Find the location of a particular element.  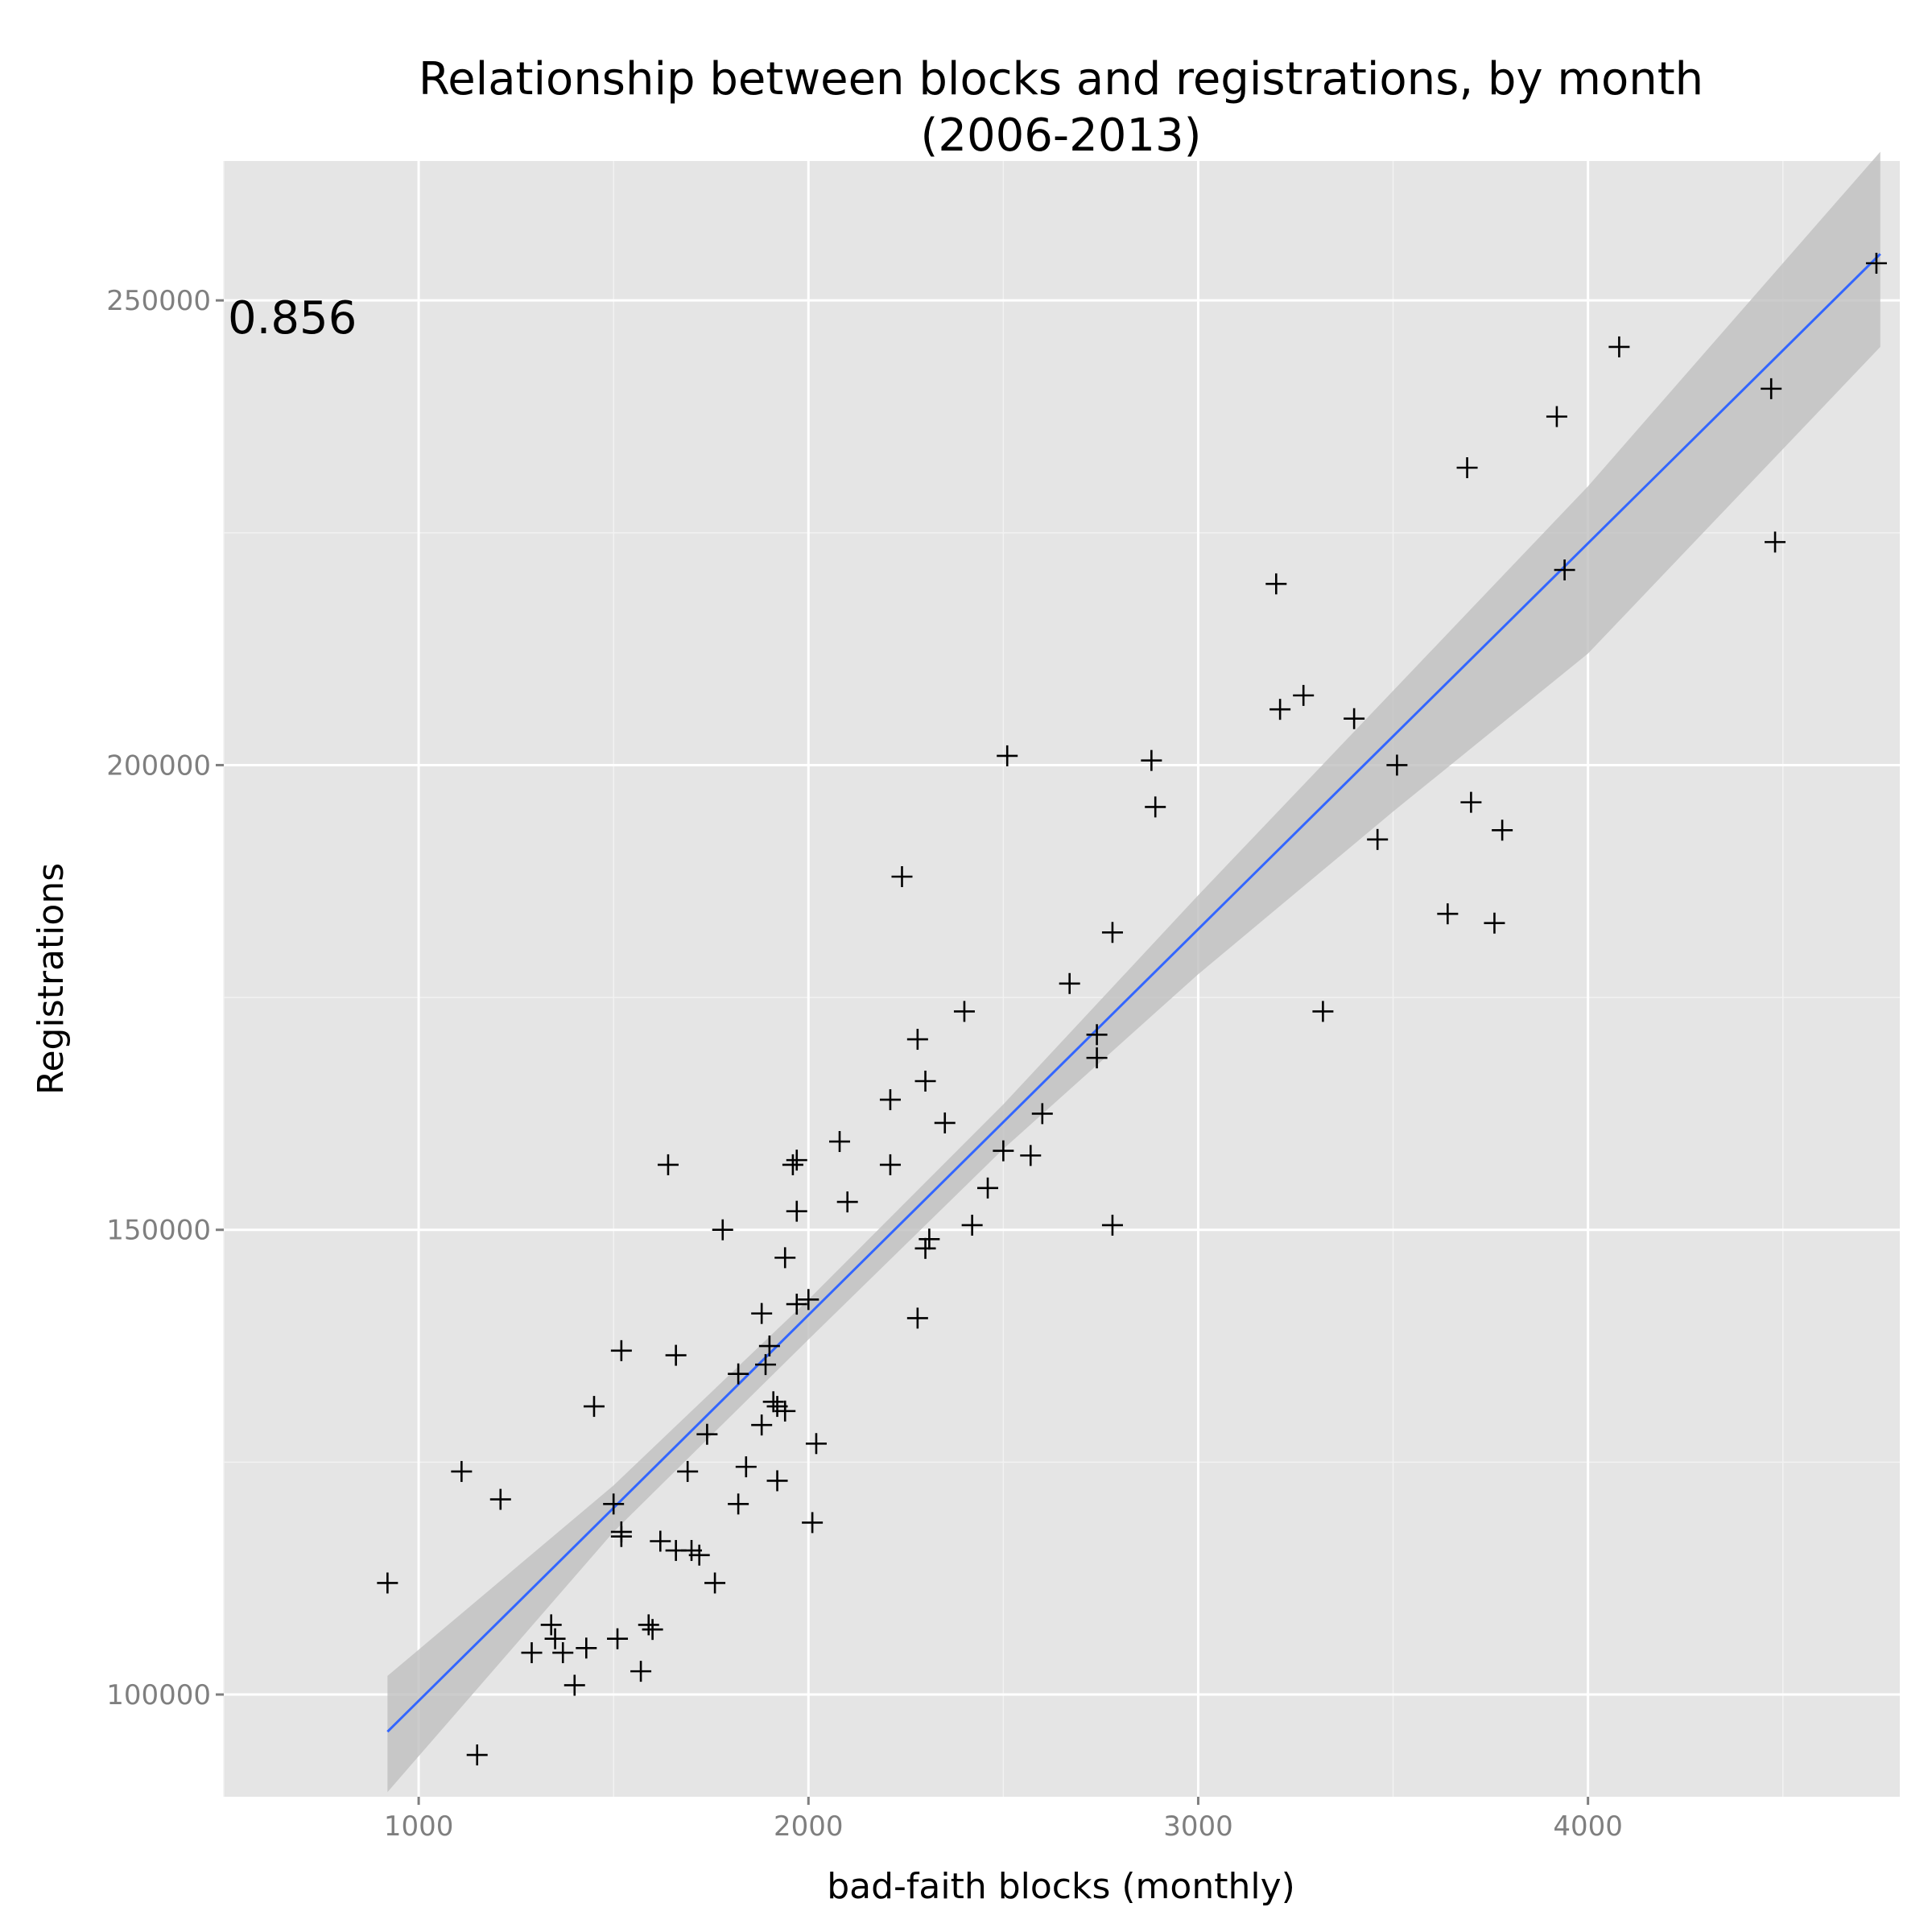

x-tick-label: 2000 is located at coordinates (809, 1826).